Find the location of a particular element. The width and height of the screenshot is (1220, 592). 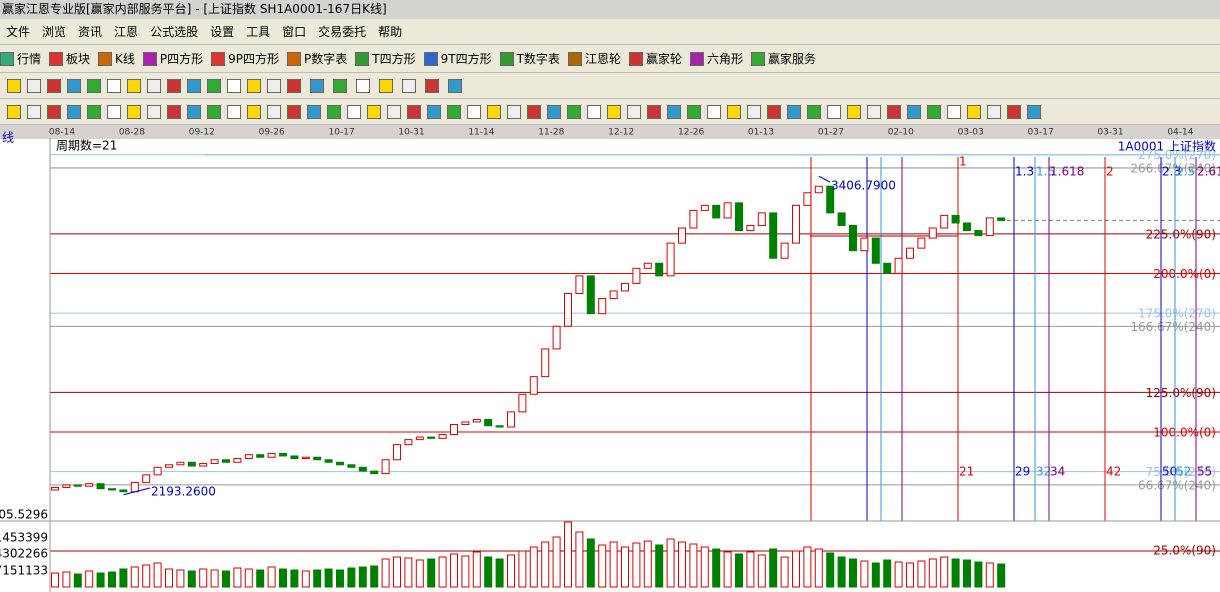

toolbar-button: P四方形 is located at coordinates (172, 58).